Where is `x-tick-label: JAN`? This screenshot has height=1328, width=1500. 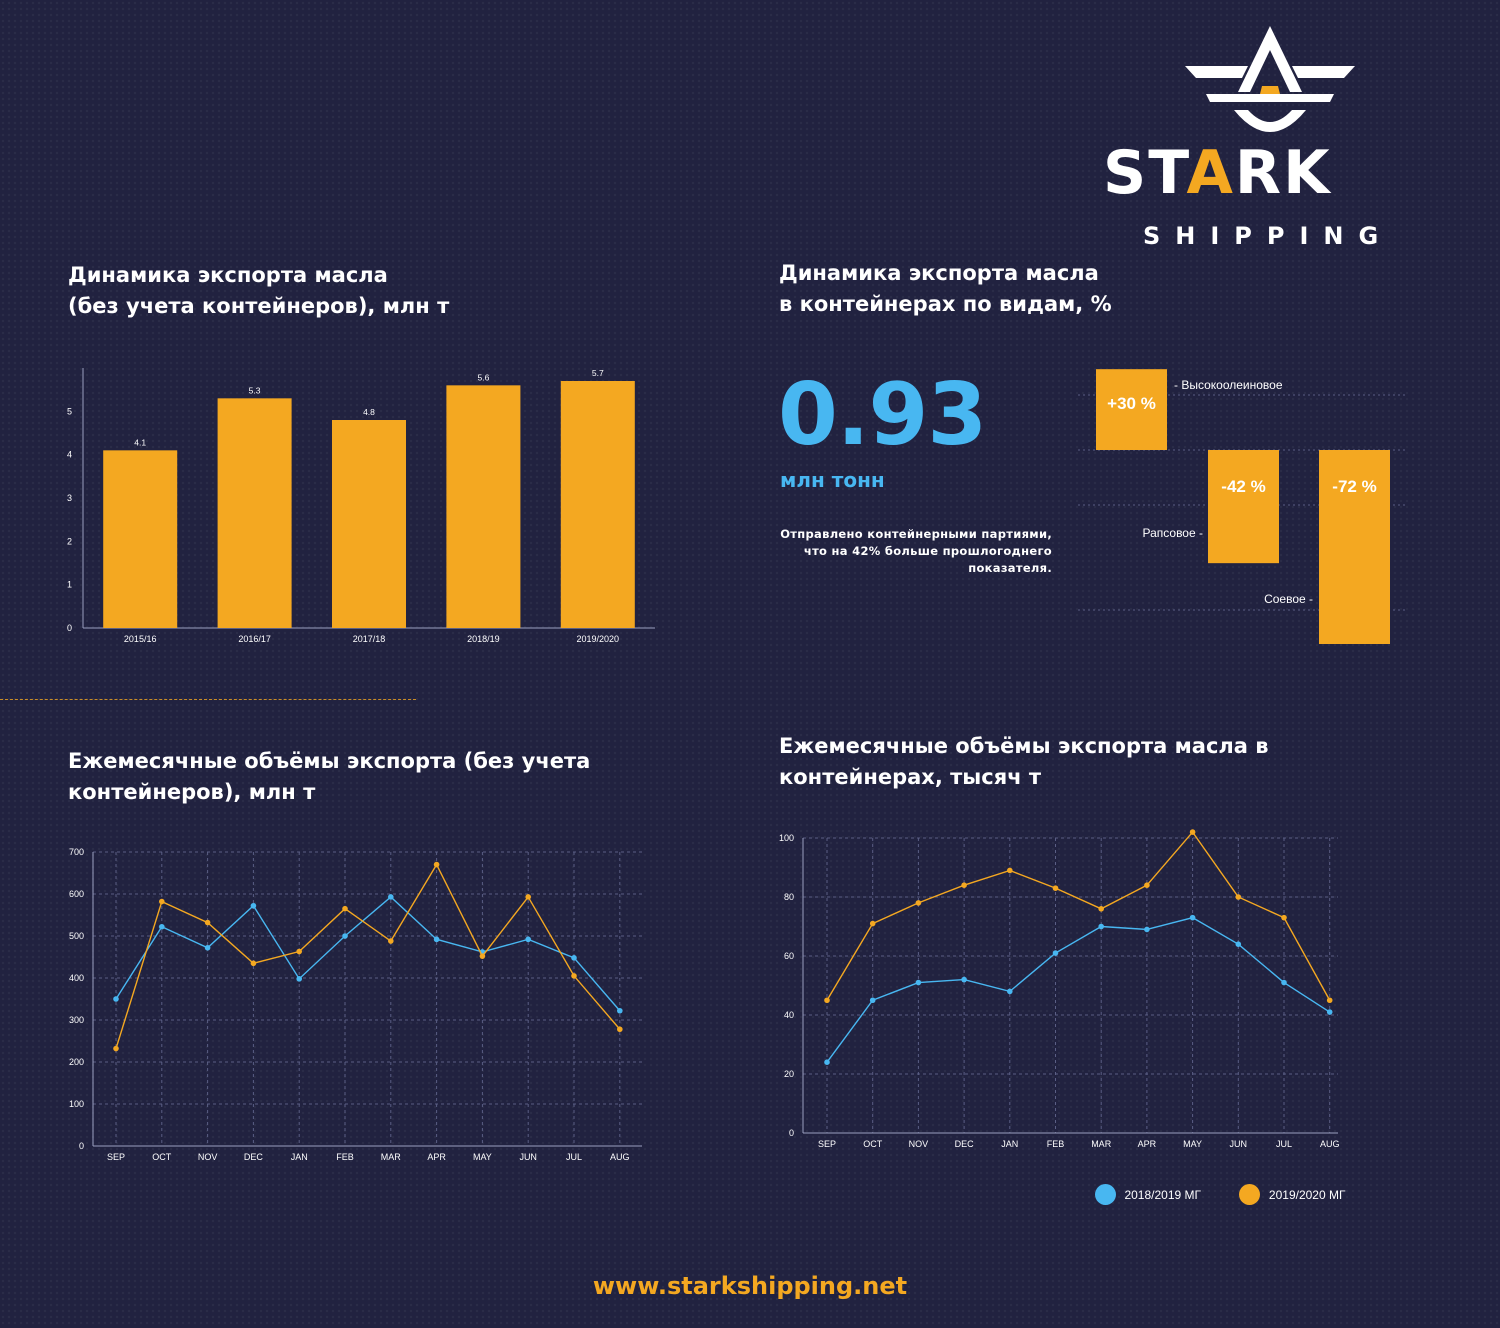
x-tick-label: JAN is located at coordinates (1009, 1144).